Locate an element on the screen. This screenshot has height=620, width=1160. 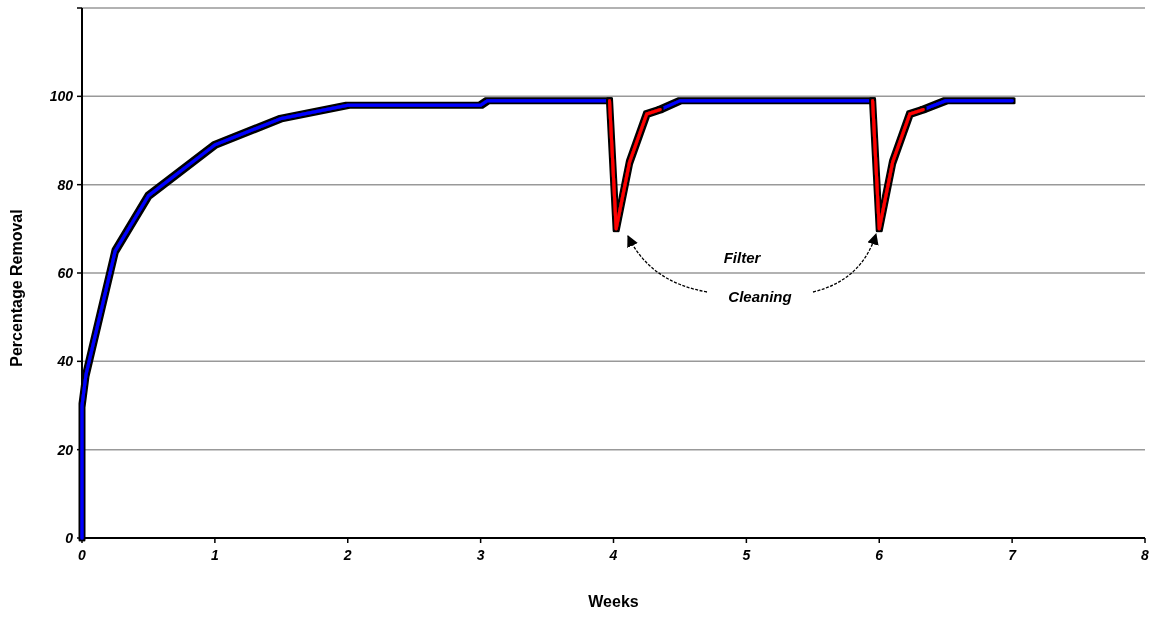
y-tick-label: 80 is located at coordinates (65, 184).